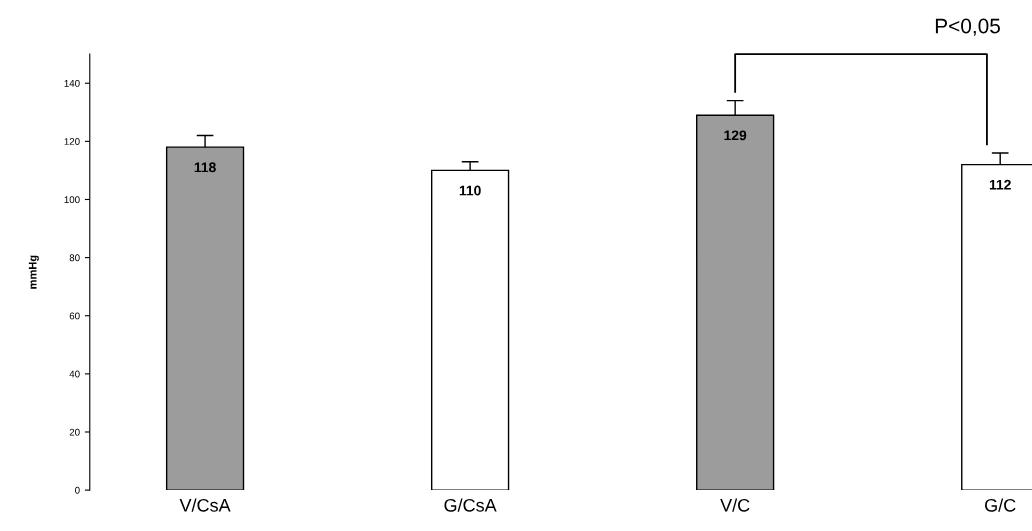 This screenshot has width=1032, height=531. I want to click on x-tick-label: V/C, so click(735, 505).